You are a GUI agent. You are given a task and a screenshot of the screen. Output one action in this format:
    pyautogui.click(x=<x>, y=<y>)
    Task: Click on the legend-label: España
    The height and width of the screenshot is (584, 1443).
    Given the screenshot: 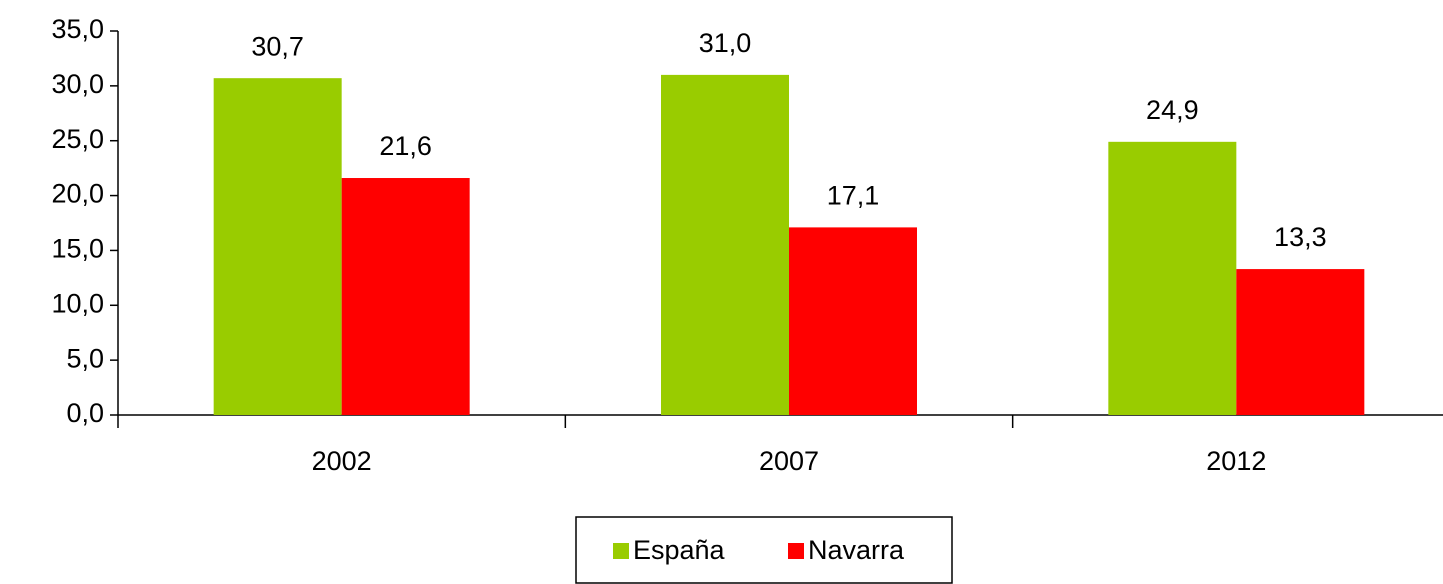 What is the action you would take?
    pyautogui.click(x=679, y=550)
    